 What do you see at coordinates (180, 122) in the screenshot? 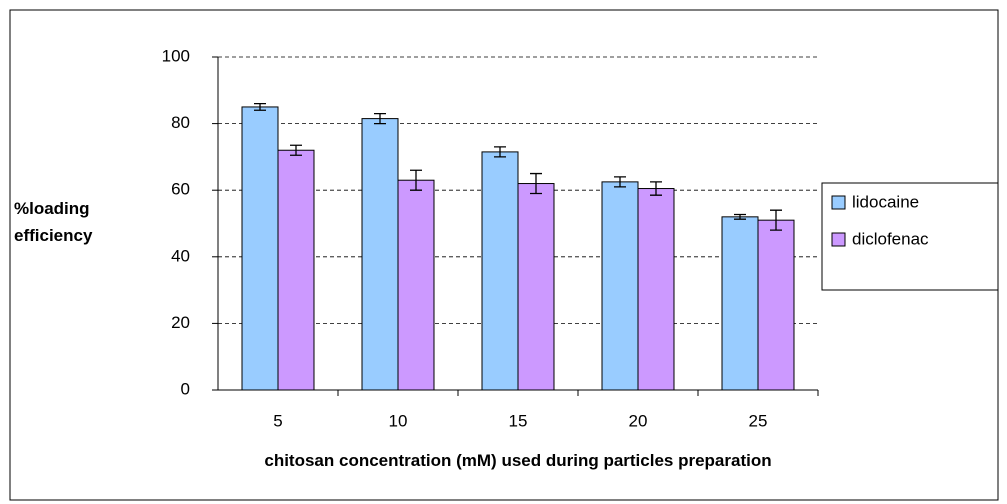
I see `y-tick-label: 80` at bounding box center [180, 122].